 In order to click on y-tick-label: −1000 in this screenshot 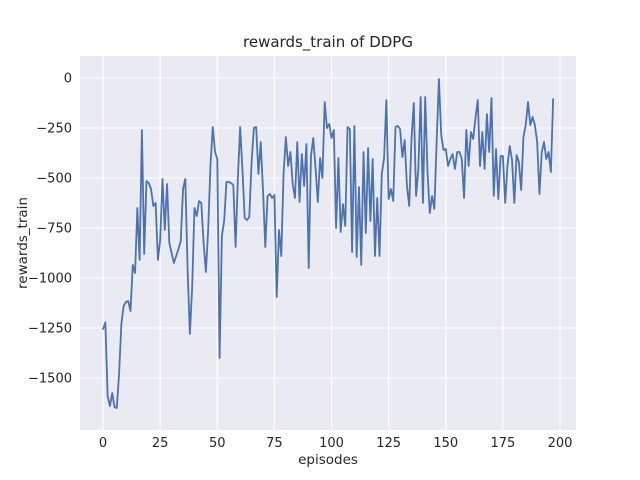, I will do `click(50, 279)`.